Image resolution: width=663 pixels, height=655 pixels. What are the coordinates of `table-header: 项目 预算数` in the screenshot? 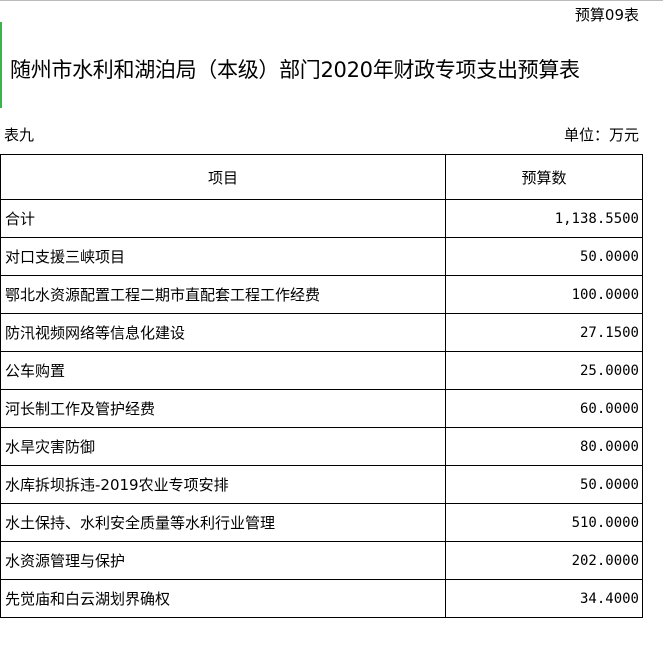 It's located at (321, 177).